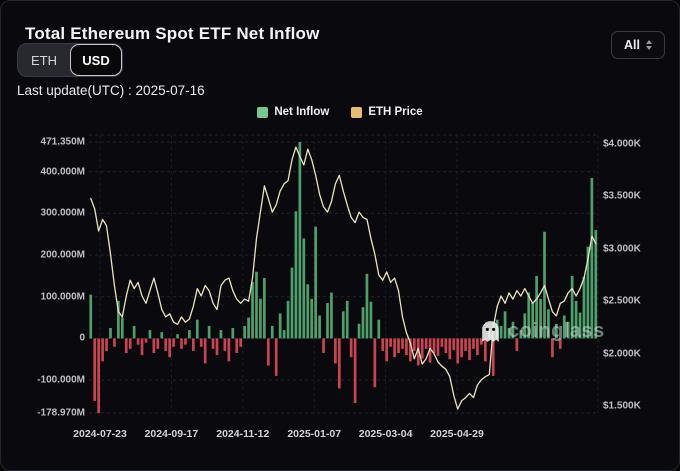  What do you see at coordinates (44, 60) in the screenshot?
I see `unit-toggle-eth-button: ETH` at bounding box center [44, 60].